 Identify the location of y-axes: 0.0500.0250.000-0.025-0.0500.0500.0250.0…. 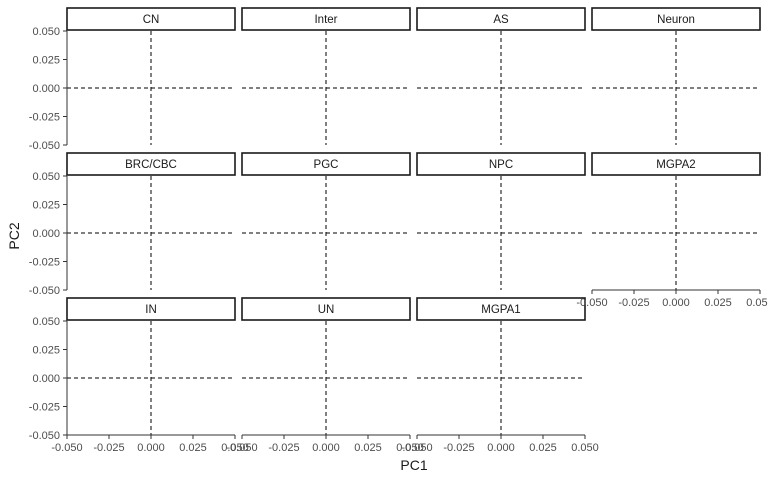
(48, 234).